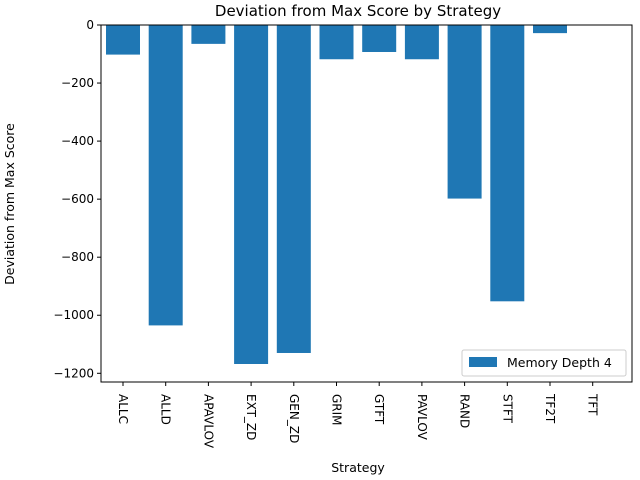 Image resolution: width=640 pixels, height=480 pixels. Describe the element at coordinates (358, 11) in the screenshot. I see `chart-title: Deviation from Max Score by Strategy` at that location.